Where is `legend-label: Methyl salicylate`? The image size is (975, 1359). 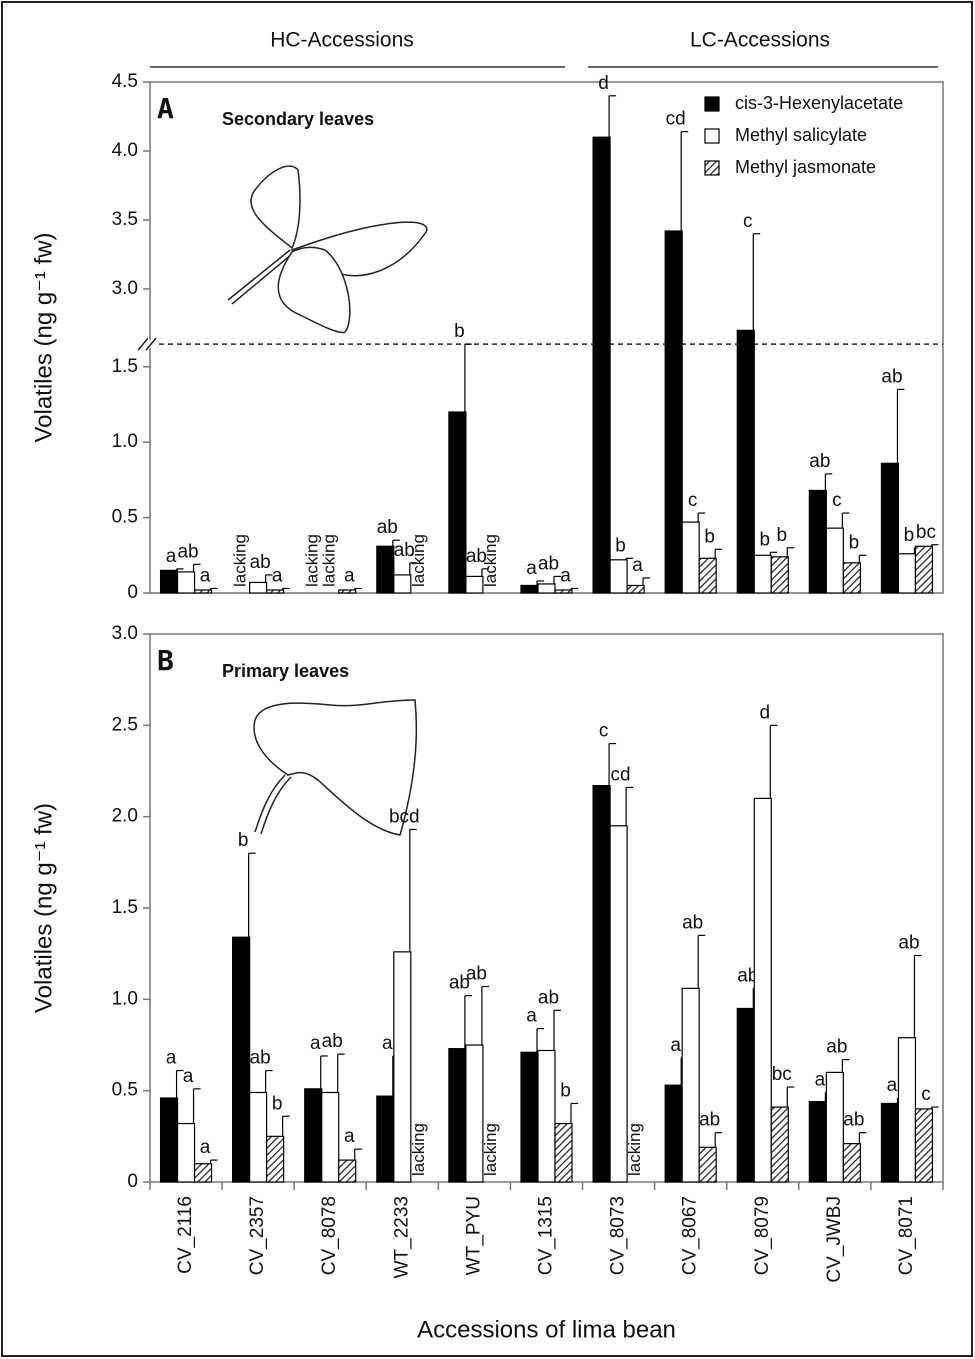 legend-label: Methyl salicylate is located at coordinates (801, 135).